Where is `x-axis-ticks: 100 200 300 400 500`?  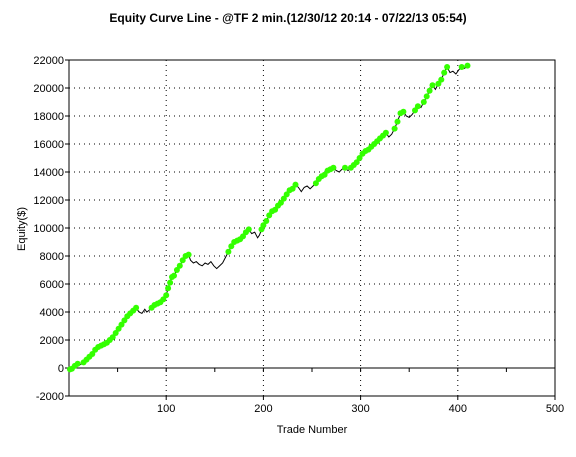 x-axis-ticks: 100 200 300 400 500 is located at coordinates (360, 405).